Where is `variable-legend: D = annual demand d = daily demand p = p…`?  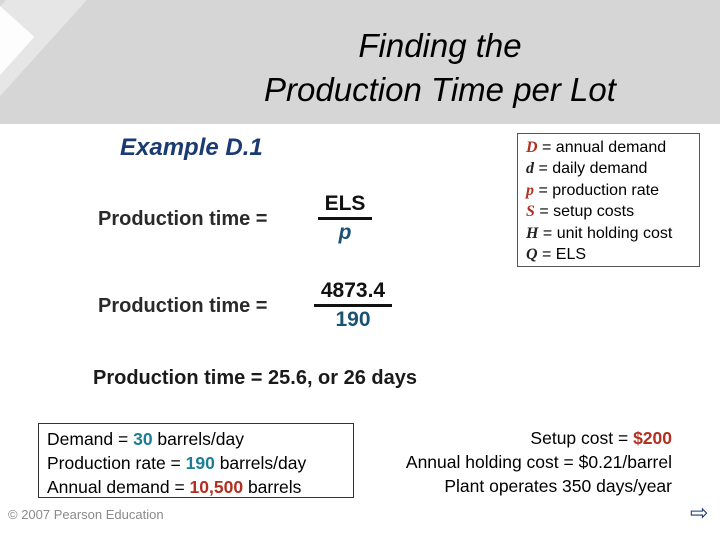
variable-legend: D = annual demand d = daily demand p = p… is located at coordinates (608, 200).